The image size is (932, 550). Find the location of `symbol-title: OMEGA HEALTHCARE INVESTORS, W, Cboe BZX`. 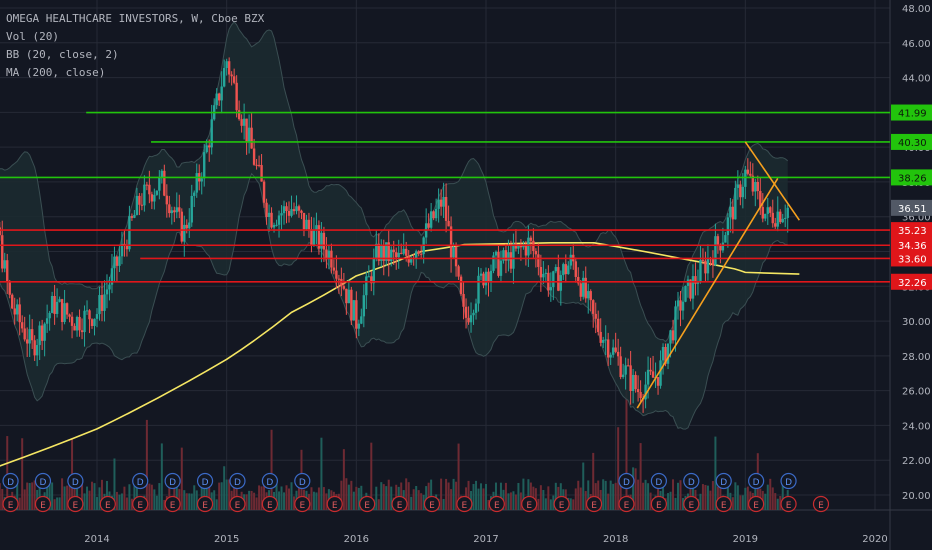

symbol-title: OMEGA HEALTHCARE INVESTORS, W, Cboe BZX is located at coordinates (135, 18).